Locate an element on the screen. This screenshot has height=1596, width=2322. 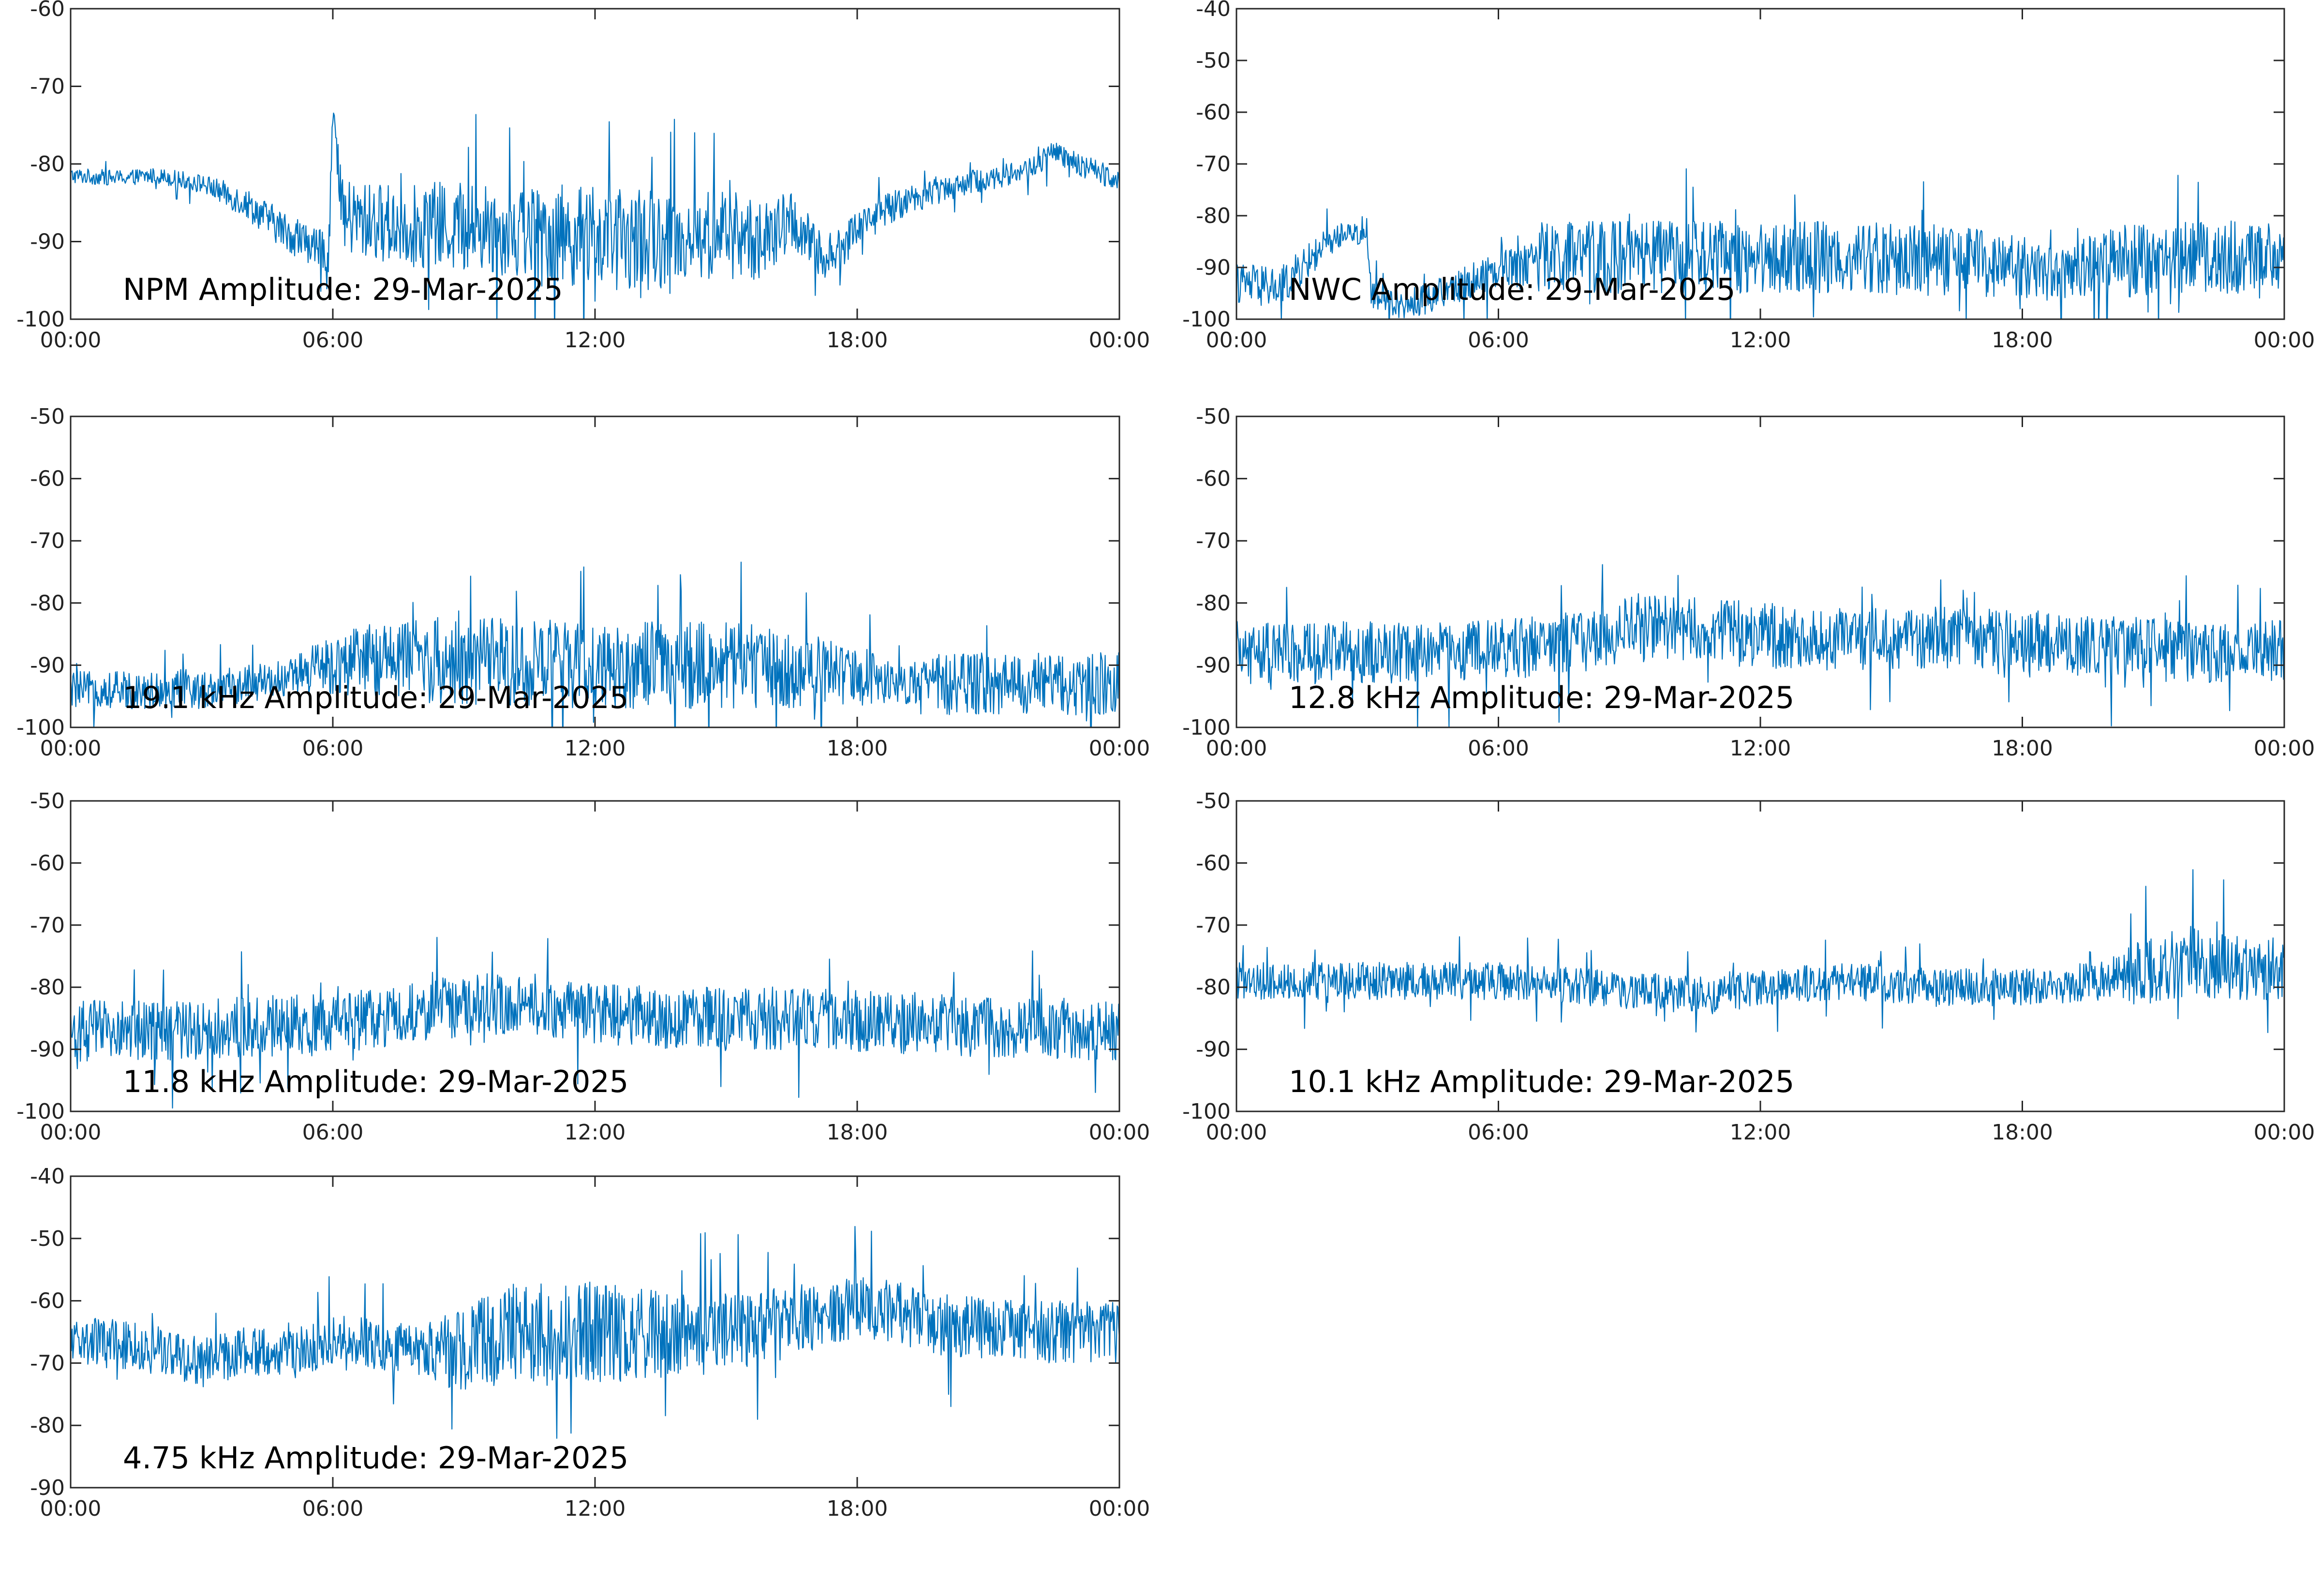
panel-title: 11.8 kHz Amplitude: 29-Mar-2025 is located at coordinates (375, 1081).